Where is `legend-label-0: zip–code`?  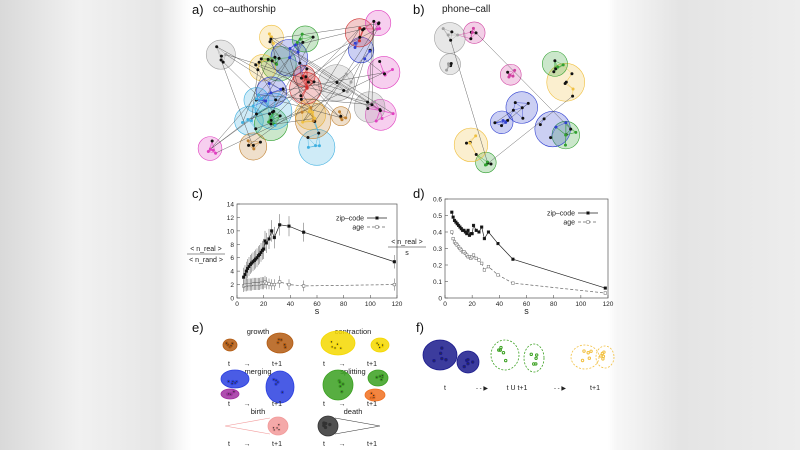 legend-label-0: zip–code is located at coordinates (350, 219).